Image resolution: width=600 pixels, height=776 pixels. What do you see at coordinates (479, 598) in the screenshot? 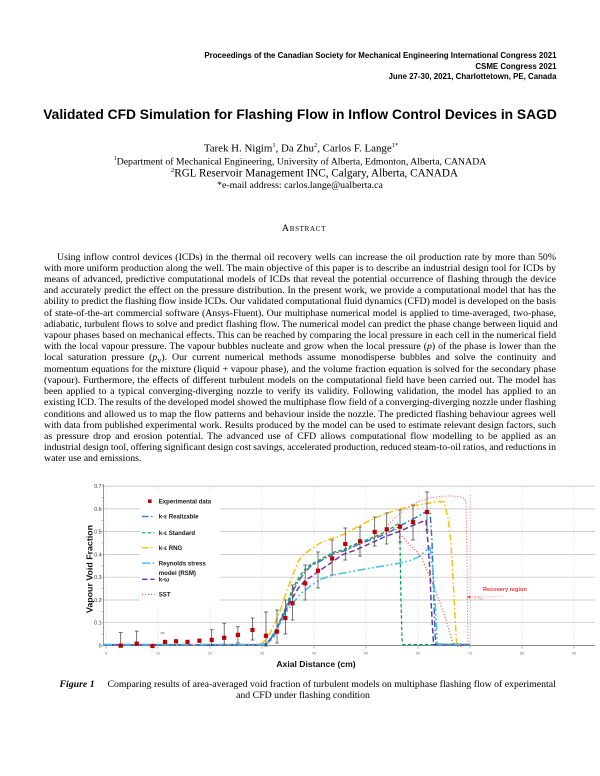
I see `svg-text: p=psat` at bounding box center [479, 598].